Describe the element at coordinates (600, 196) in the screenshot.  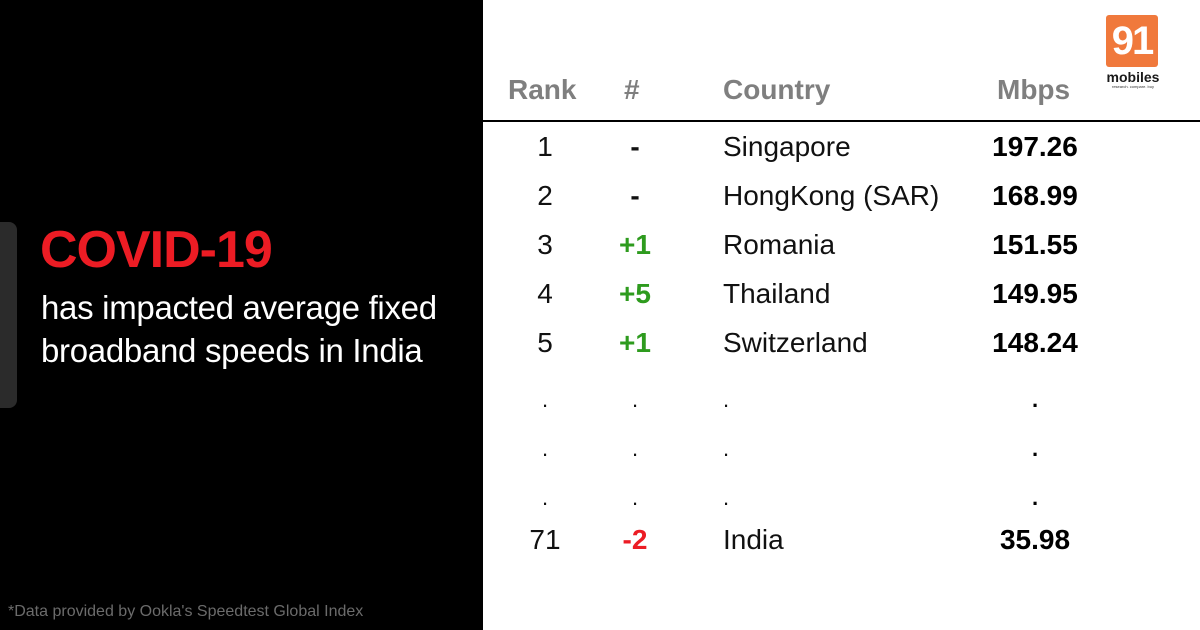
I see `table-row: 2 - HongKong (SAR) 168.99` at that location.